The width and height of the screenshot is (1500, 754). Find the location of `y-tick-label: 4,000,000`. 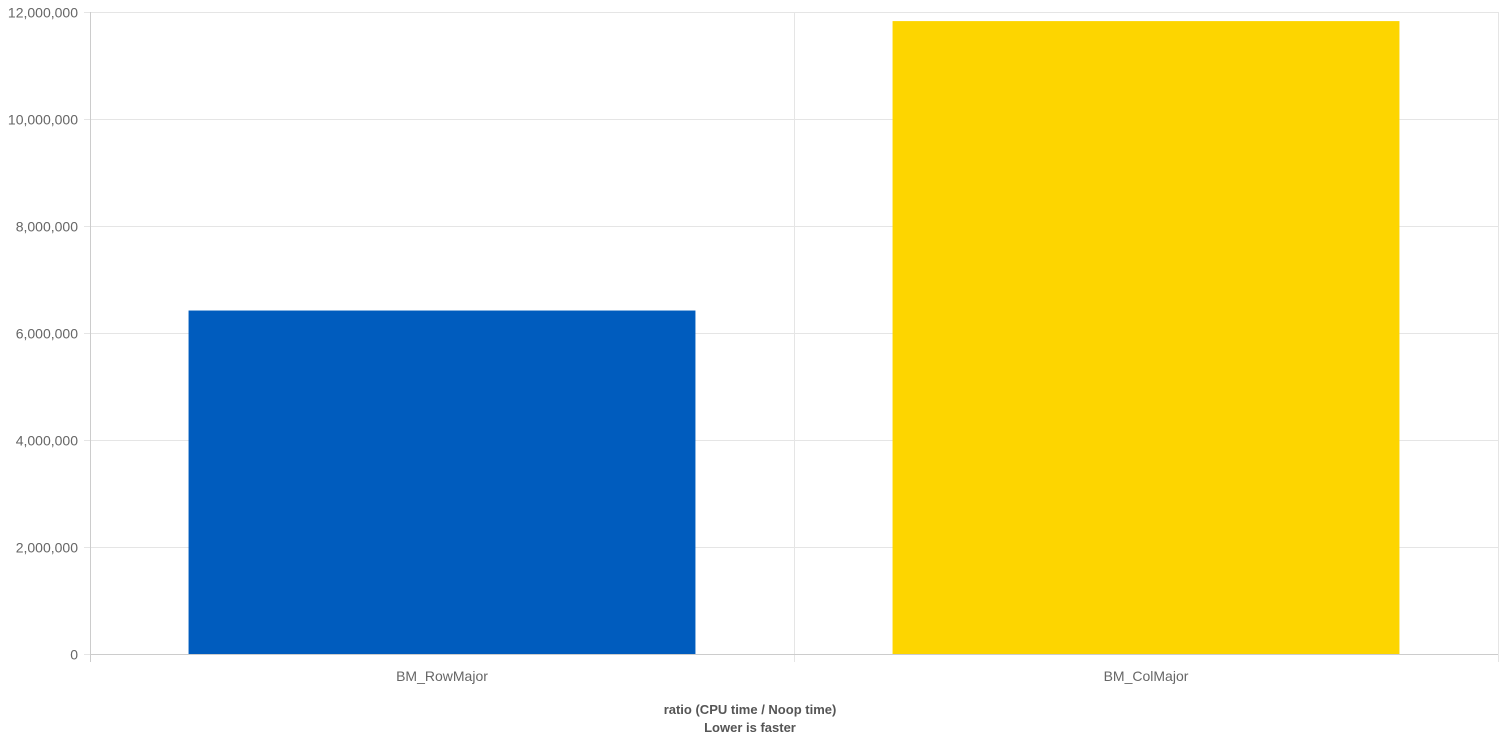

y-tick-label: 4,000,000 is located at coordinates (47, 441).